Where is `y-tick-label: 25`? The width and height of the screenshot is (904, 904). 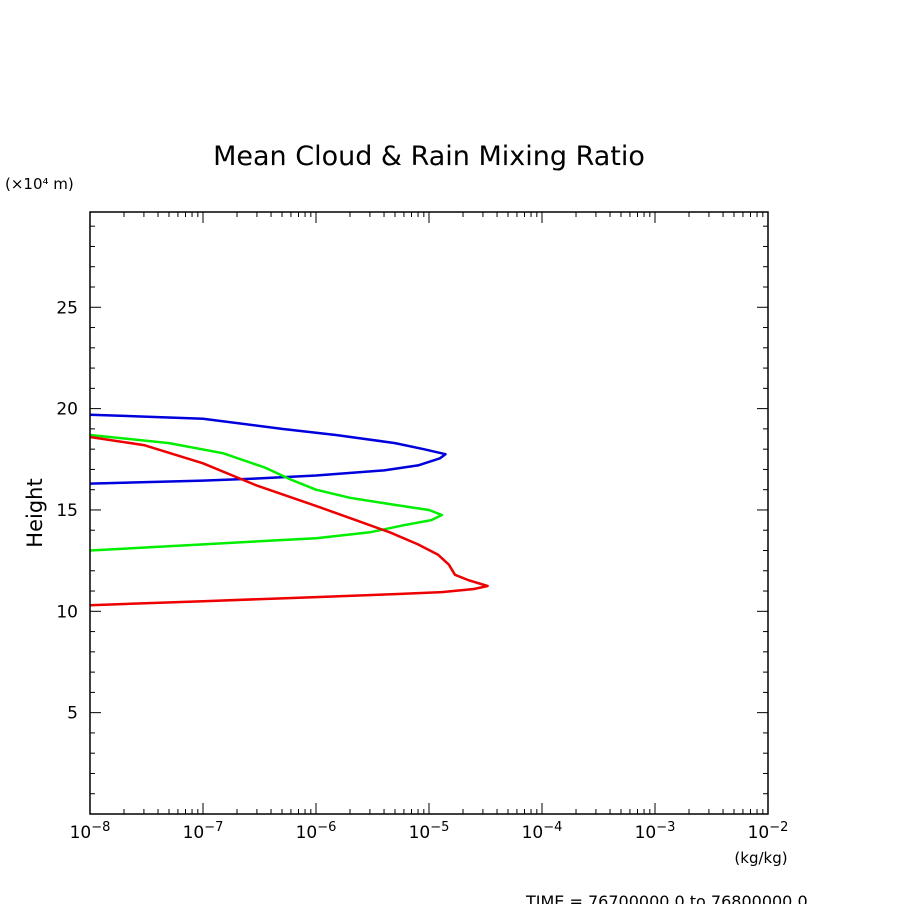
y-tick-label: 25 is located at coordinates (67, 308).